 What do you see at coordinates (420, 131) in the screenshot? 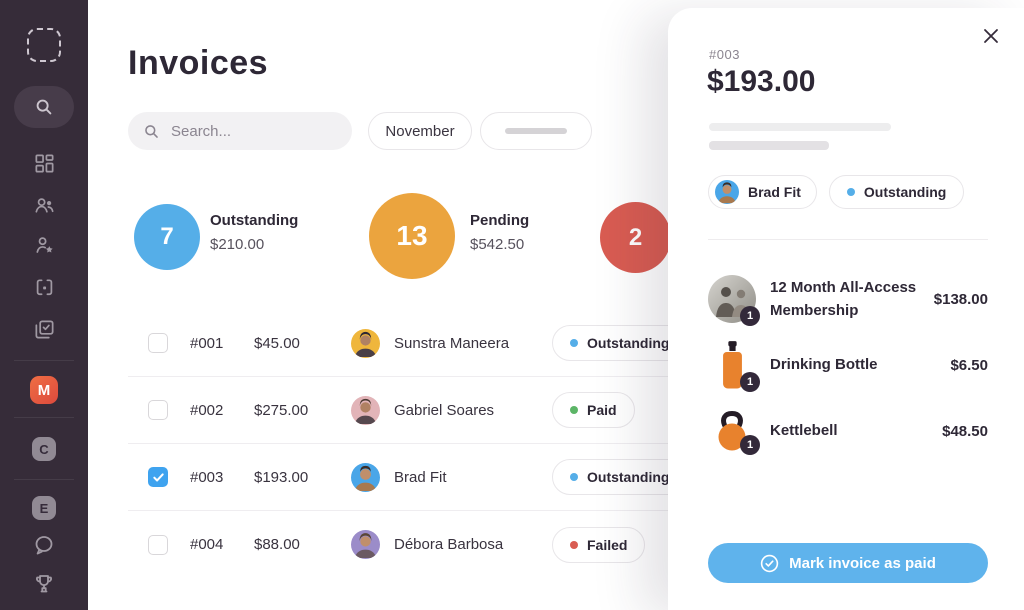
I see `month-filter-button: November` at bounding box center [420, 131].